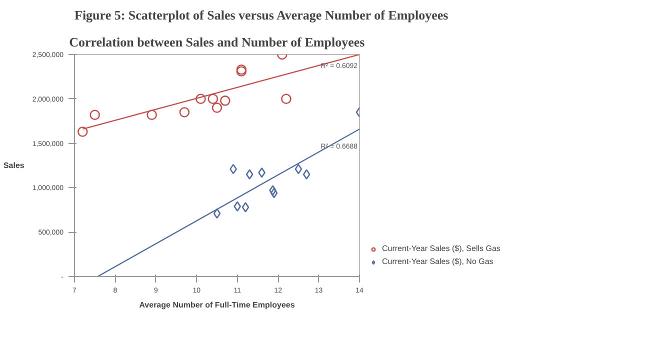 Image resolution: width=663 pixels, height=355 pixels. Describe the element at coordinates (217, 42) in the screenshot. I see `chart-subtitle: Correlation between Sales and Number of Employees` at that location.